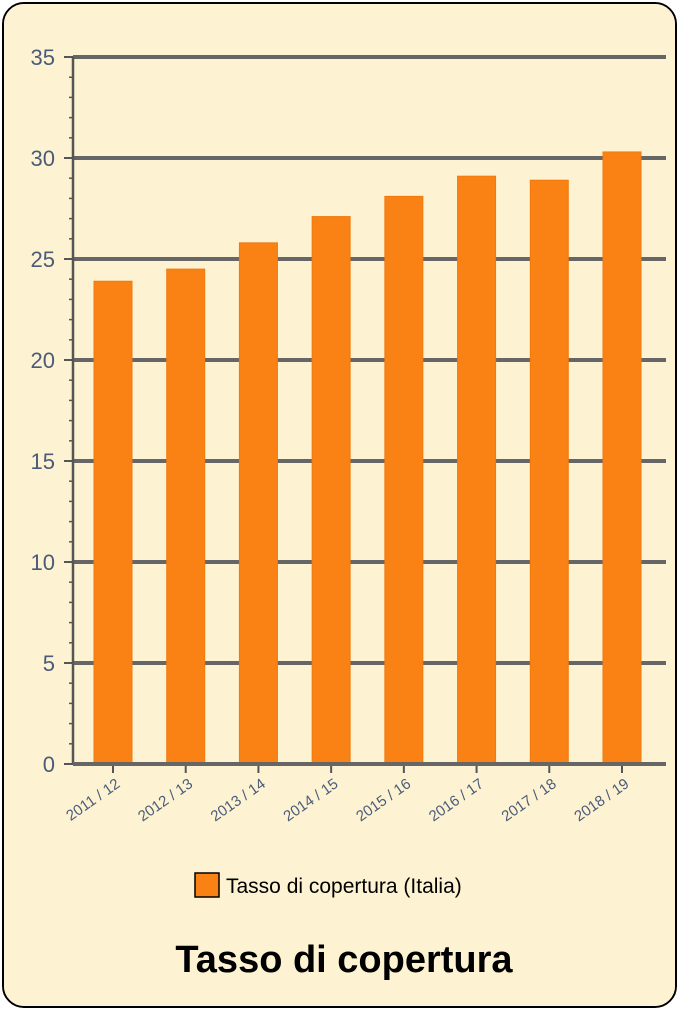 The width and height of the screenshot is (683, 1014). I want to click on legend-label: Tasso di copertura (Italia), so click(344, 886).